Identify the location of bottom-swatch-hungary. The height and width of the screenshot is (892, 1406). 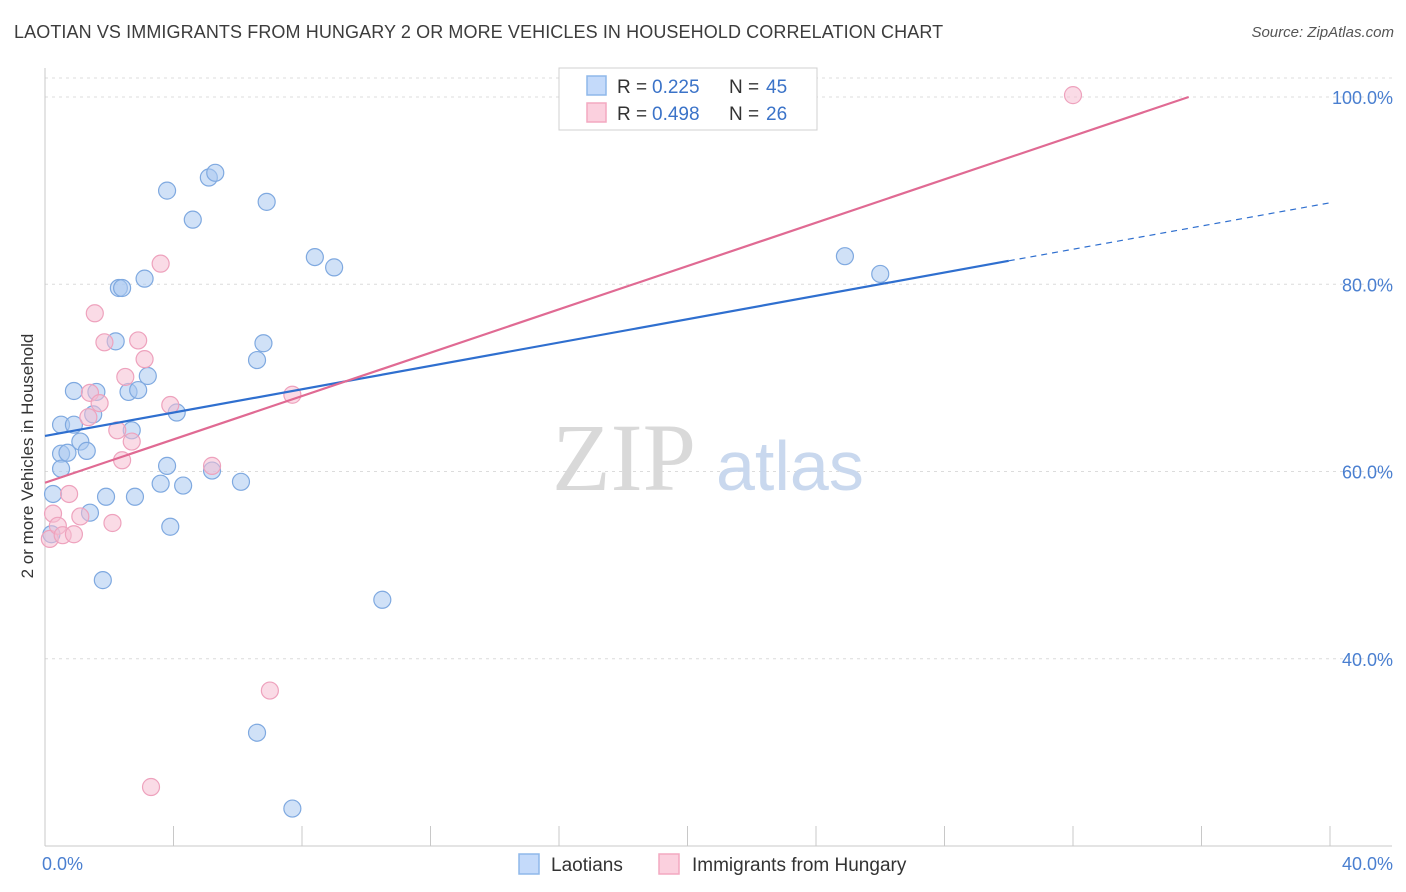
(669, 864).